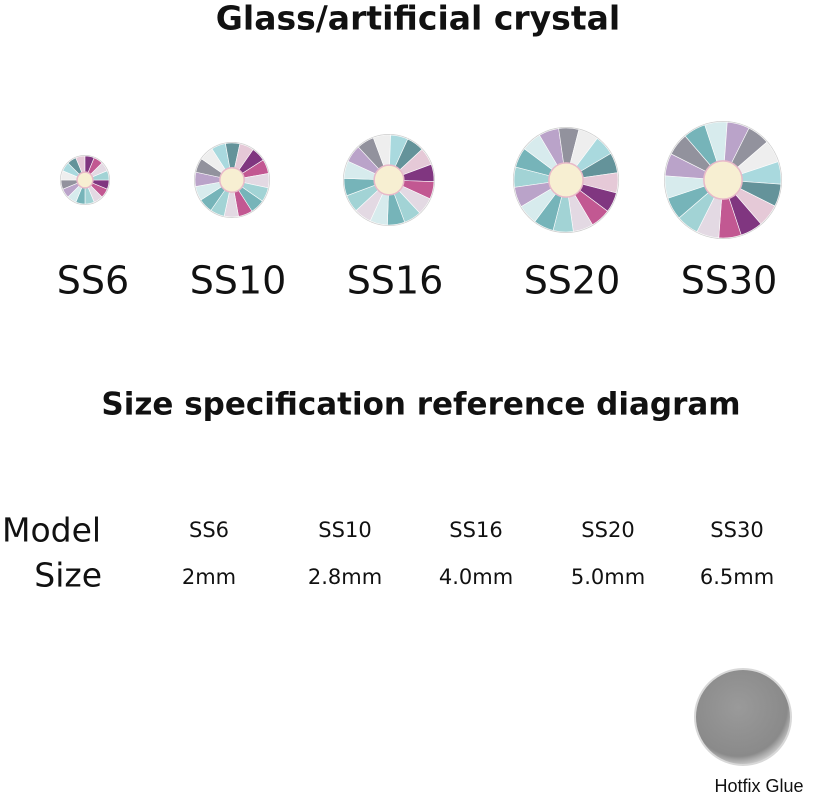 The image size is (821, 800). Describe the element at coordinates (608, 577) in the screenshot. I see `size-cell: 5.0mm` at that location.